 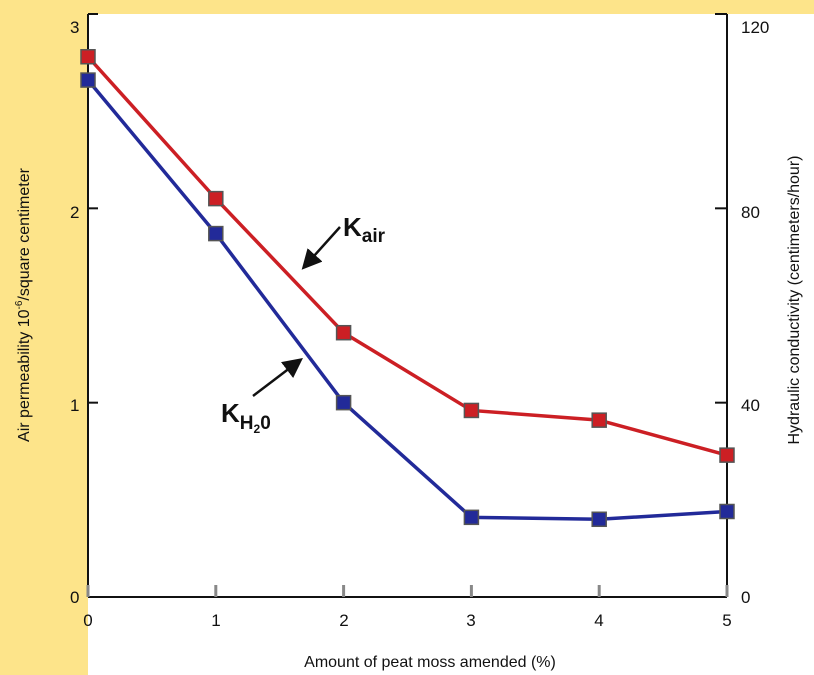 What do you see at coordinates (215, 620) in the screenshot?
I see `x-tick-label: 1` at bounding box center [215, 620].